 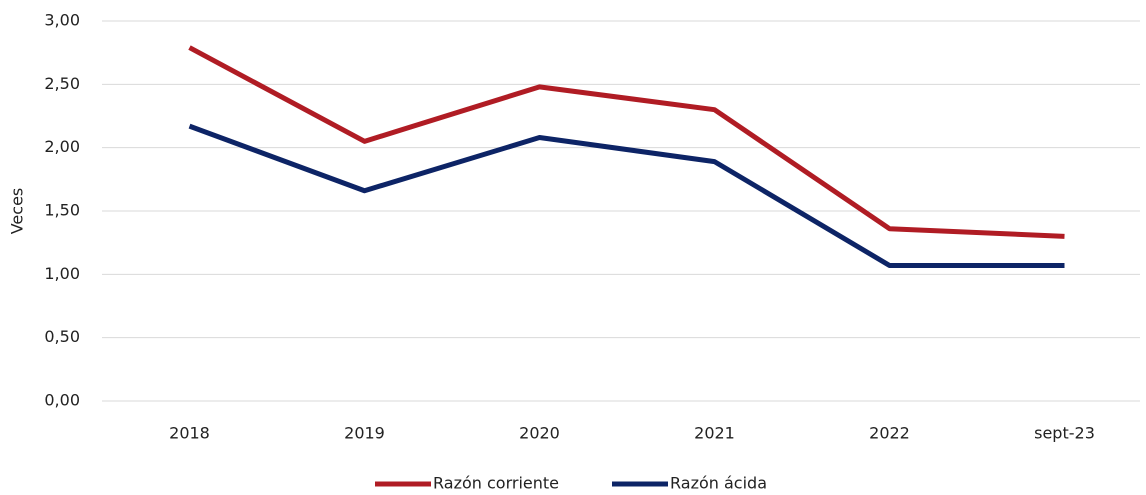 I want to click on x-tick-label: 2019, so click(x=364, y=433).